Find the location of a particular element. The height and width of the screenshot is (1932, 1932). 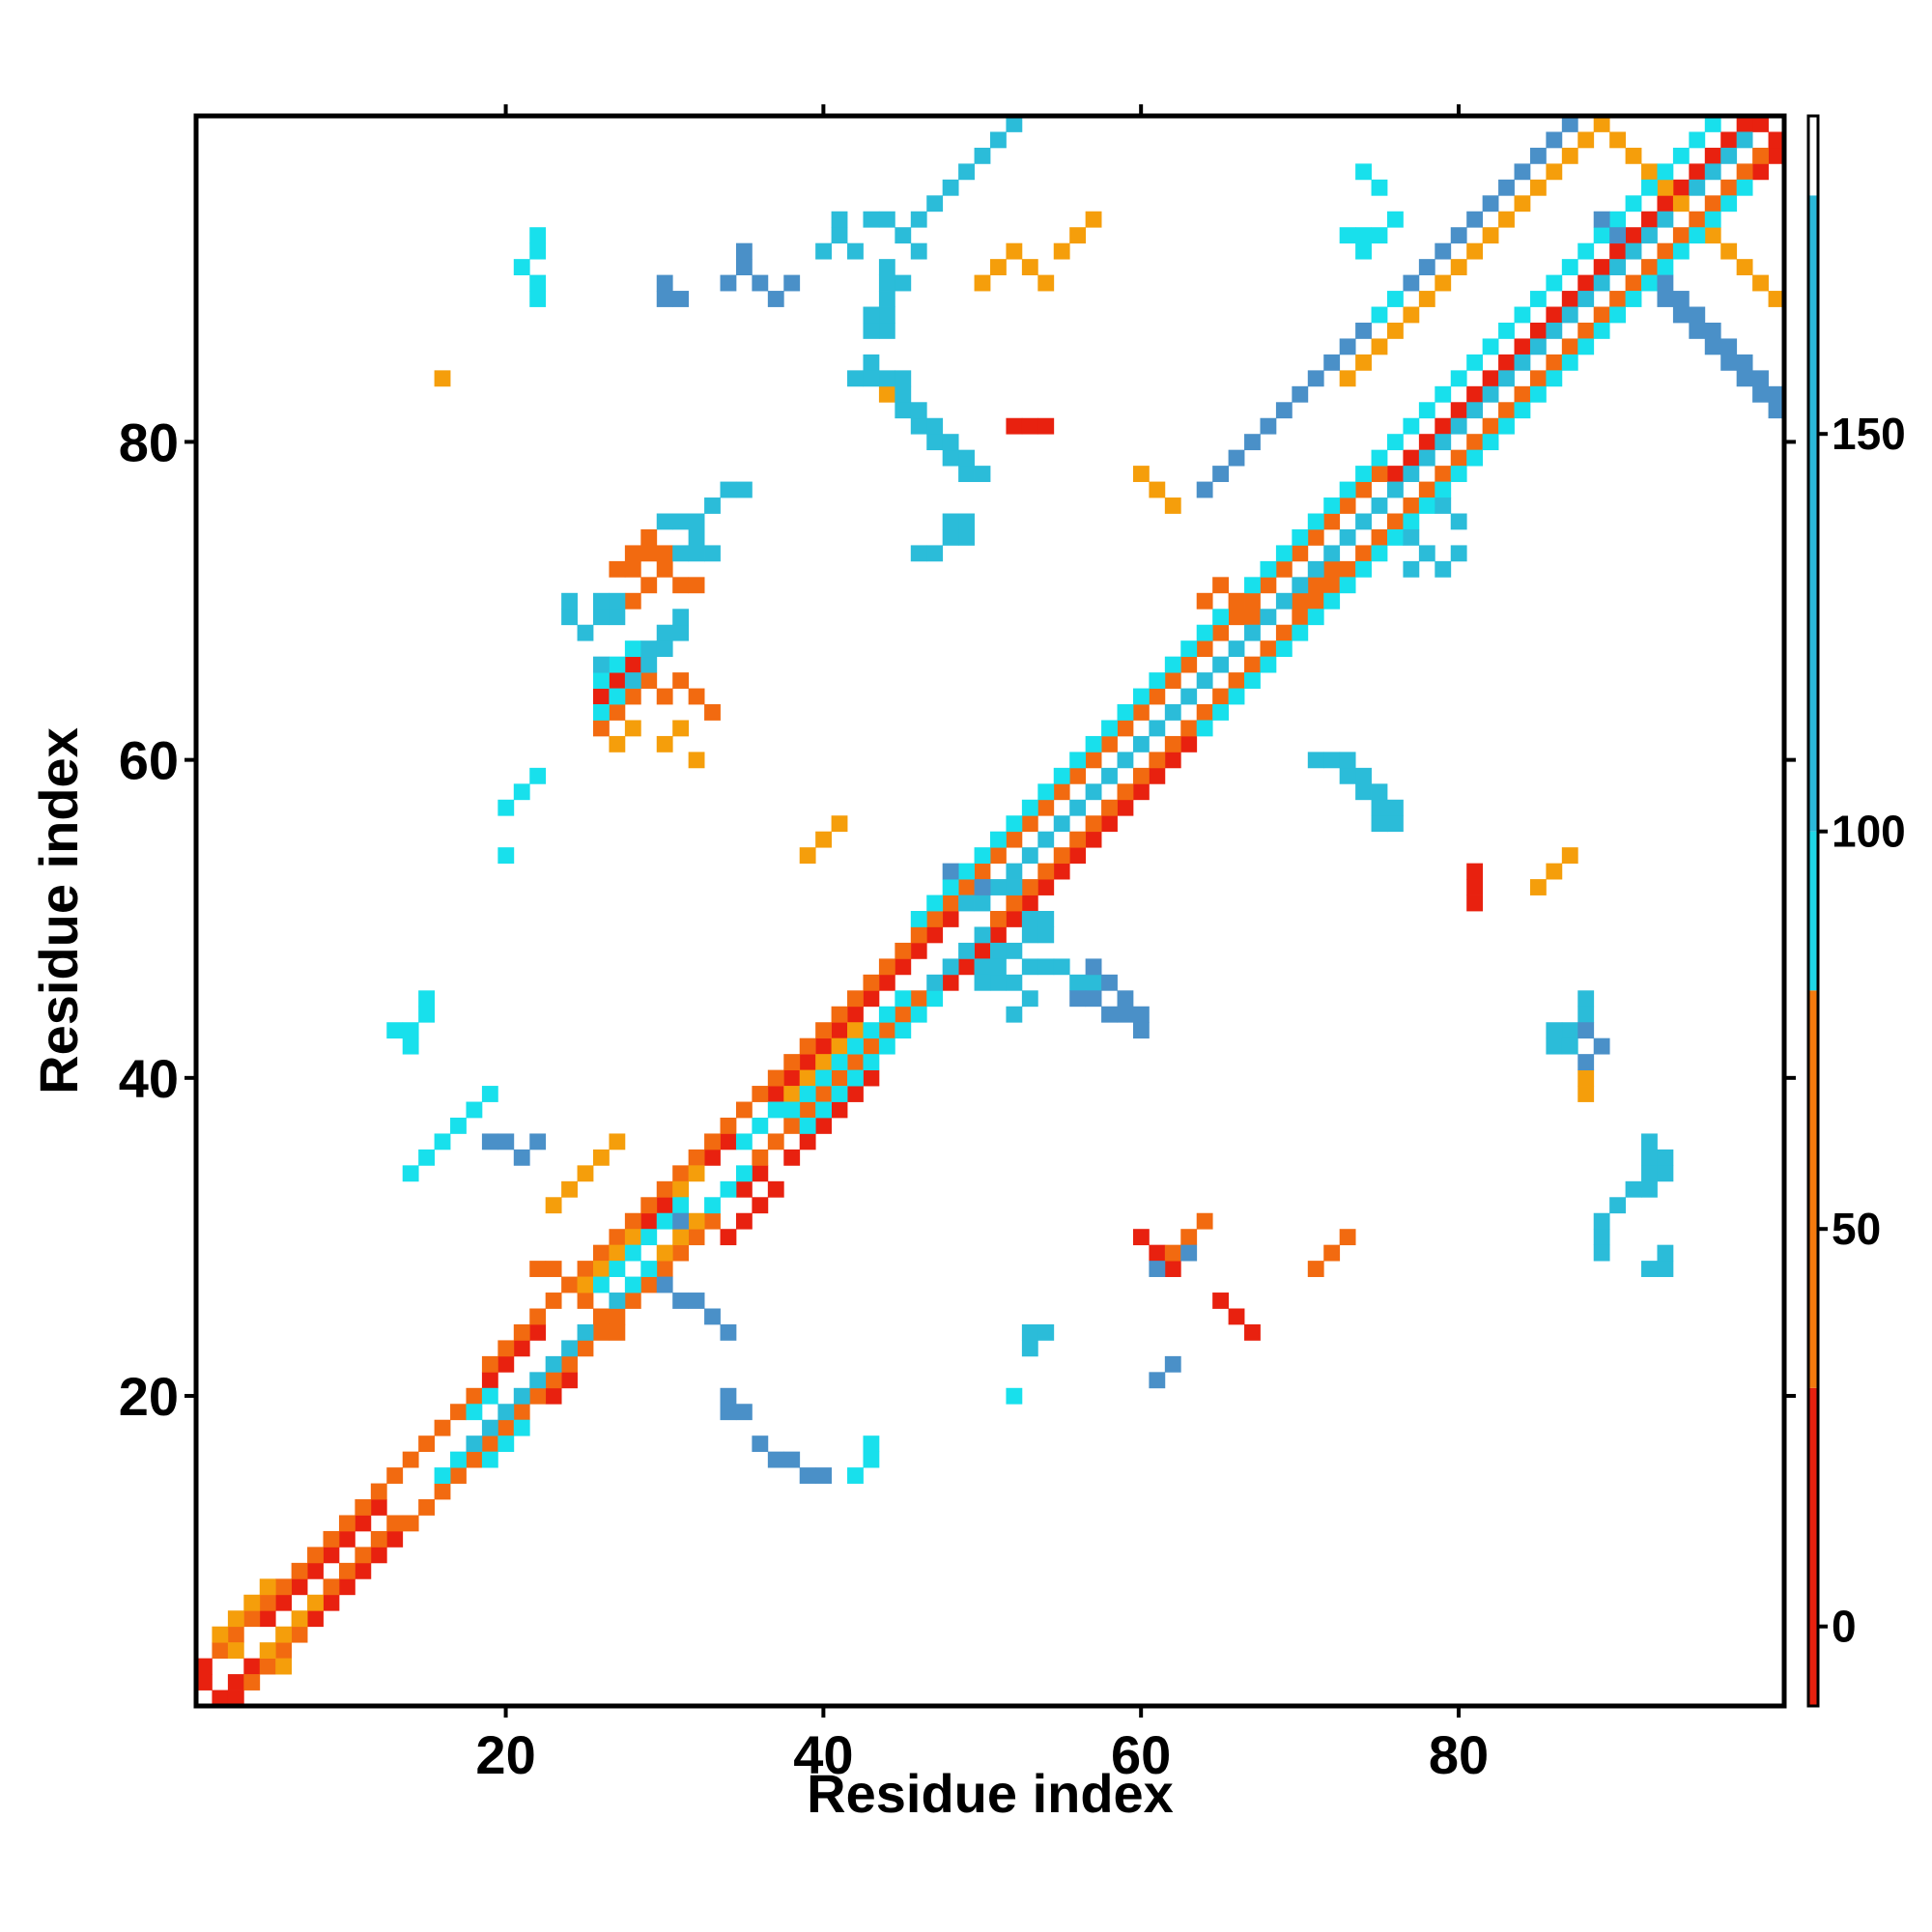

colorbar-band is located at coordinates (1813, 156).